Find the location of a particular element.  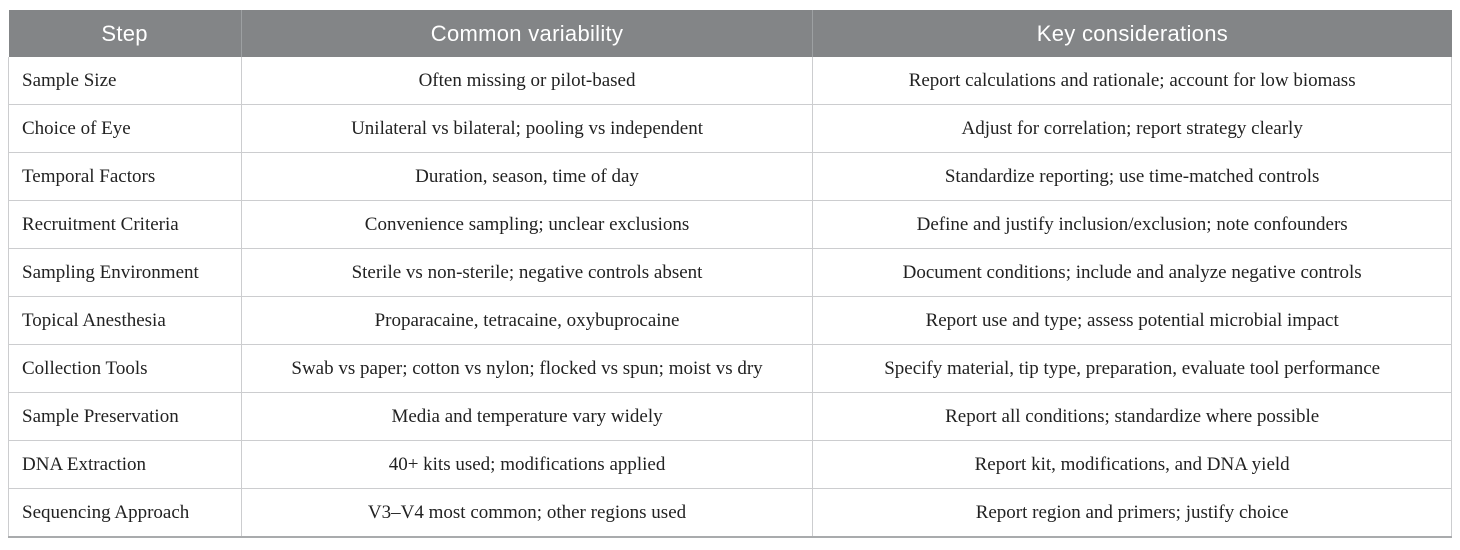

cell-variability: Often missing or pilot-based is located at coordinates (527, 81).